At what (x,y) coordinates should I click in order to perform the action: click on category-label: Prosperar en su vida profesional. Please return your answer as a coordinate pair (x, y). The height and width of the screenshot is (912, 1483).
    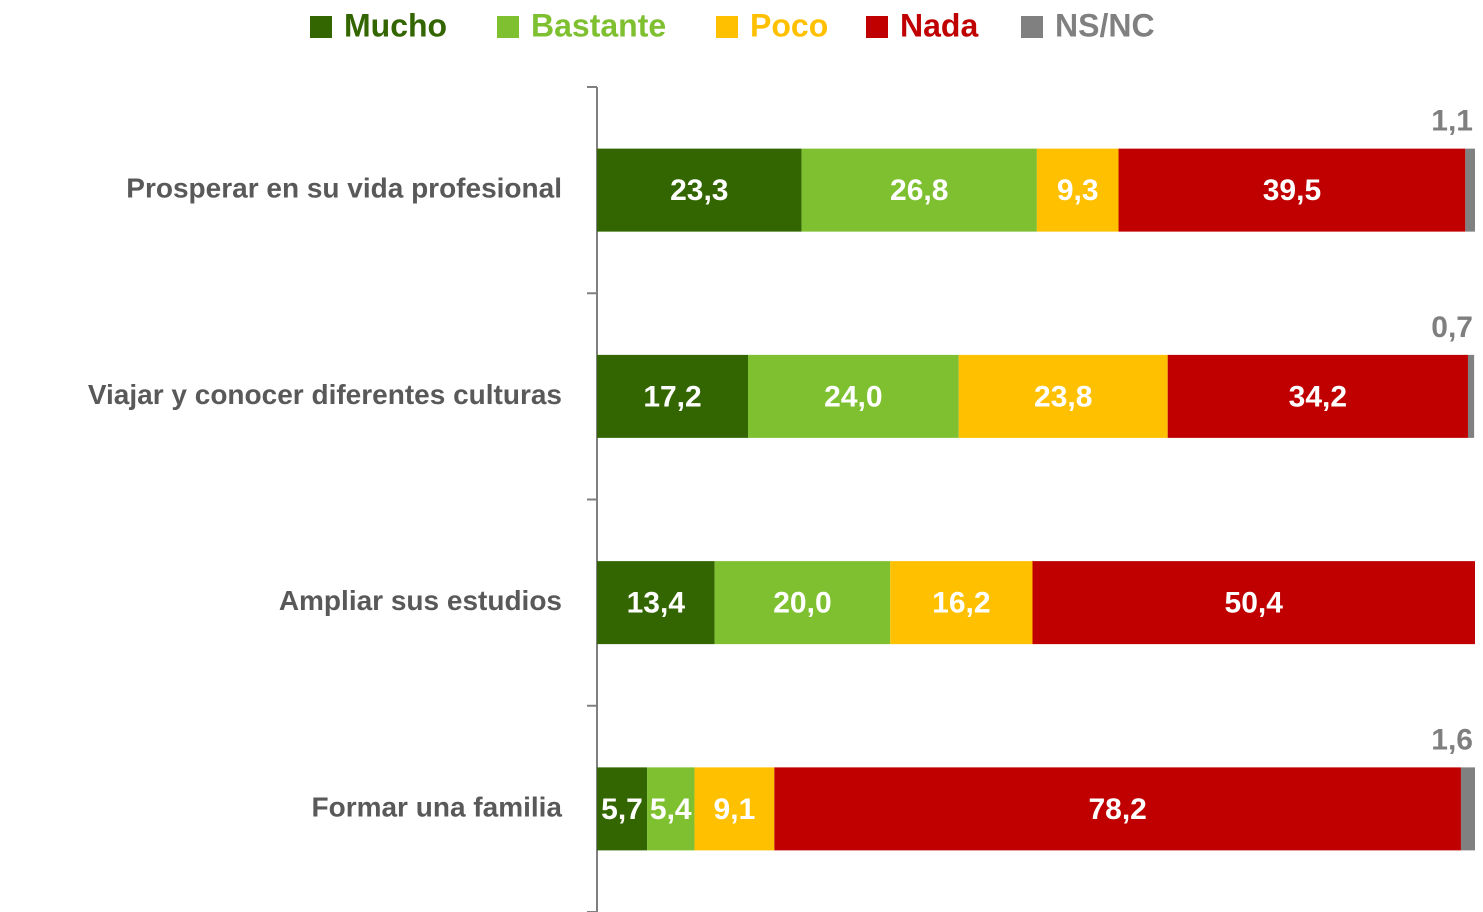
    Looking at the image, I should click on (344, 188).